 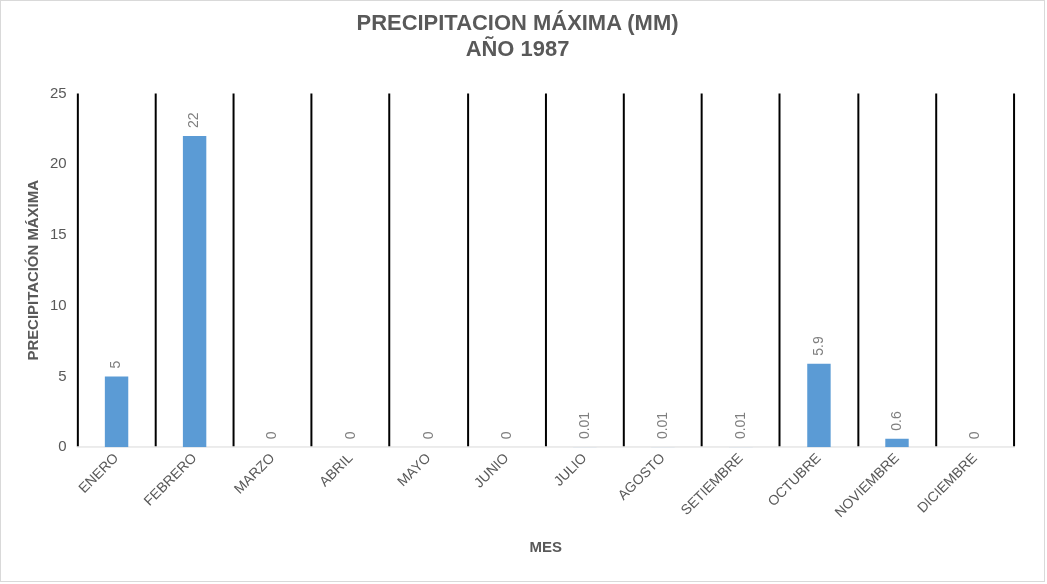 What do you see at coordinates (895, 421) in the screenshot?
I see `data-label: 0.6` at bounding box center [895, 421].